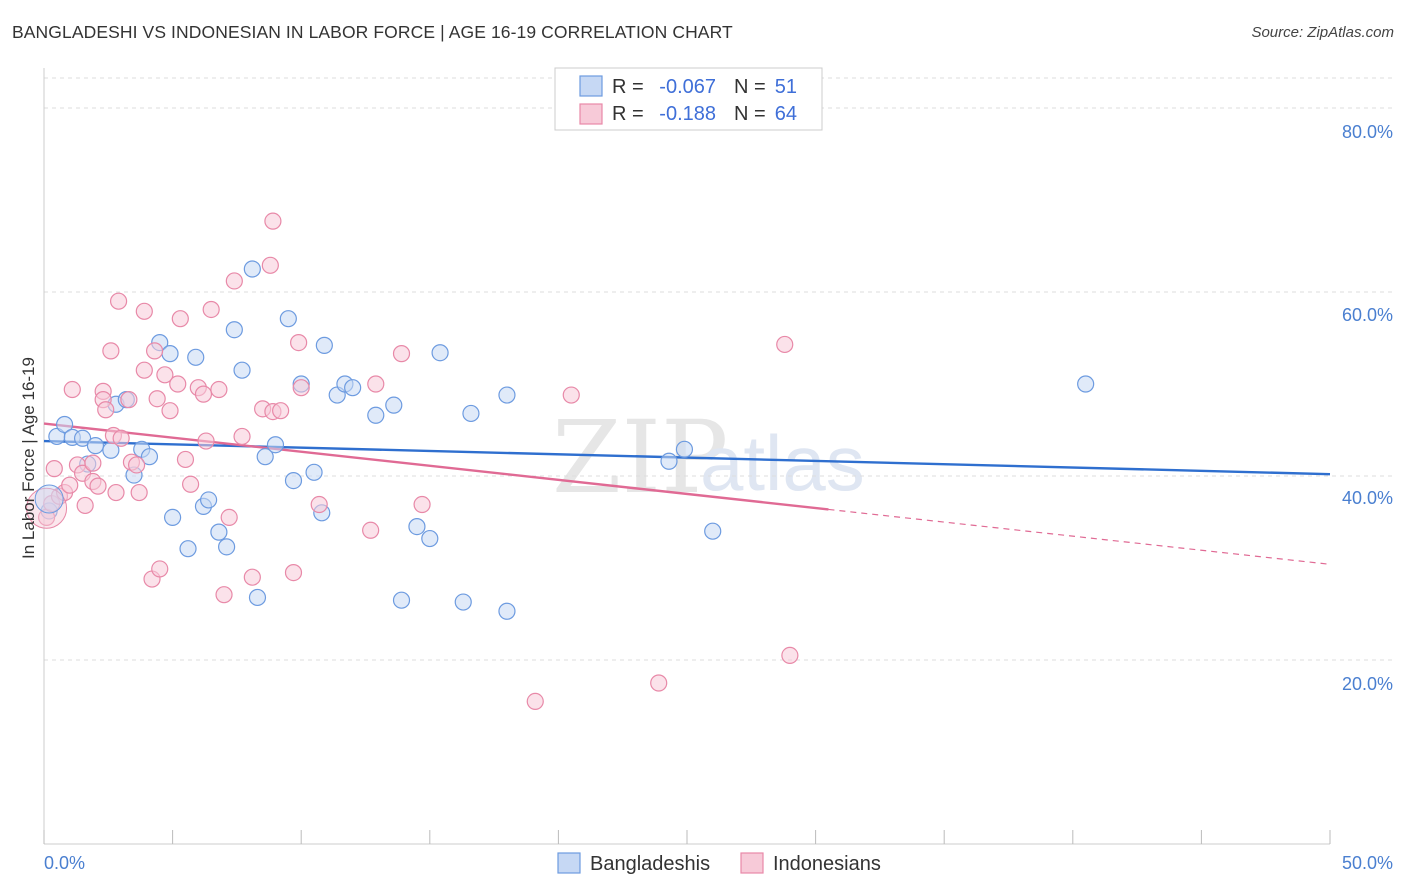  Describe the element at coordinates (569, 863) in the screenshot. I see `series-legend-swatch-bangladeshis` at that location.